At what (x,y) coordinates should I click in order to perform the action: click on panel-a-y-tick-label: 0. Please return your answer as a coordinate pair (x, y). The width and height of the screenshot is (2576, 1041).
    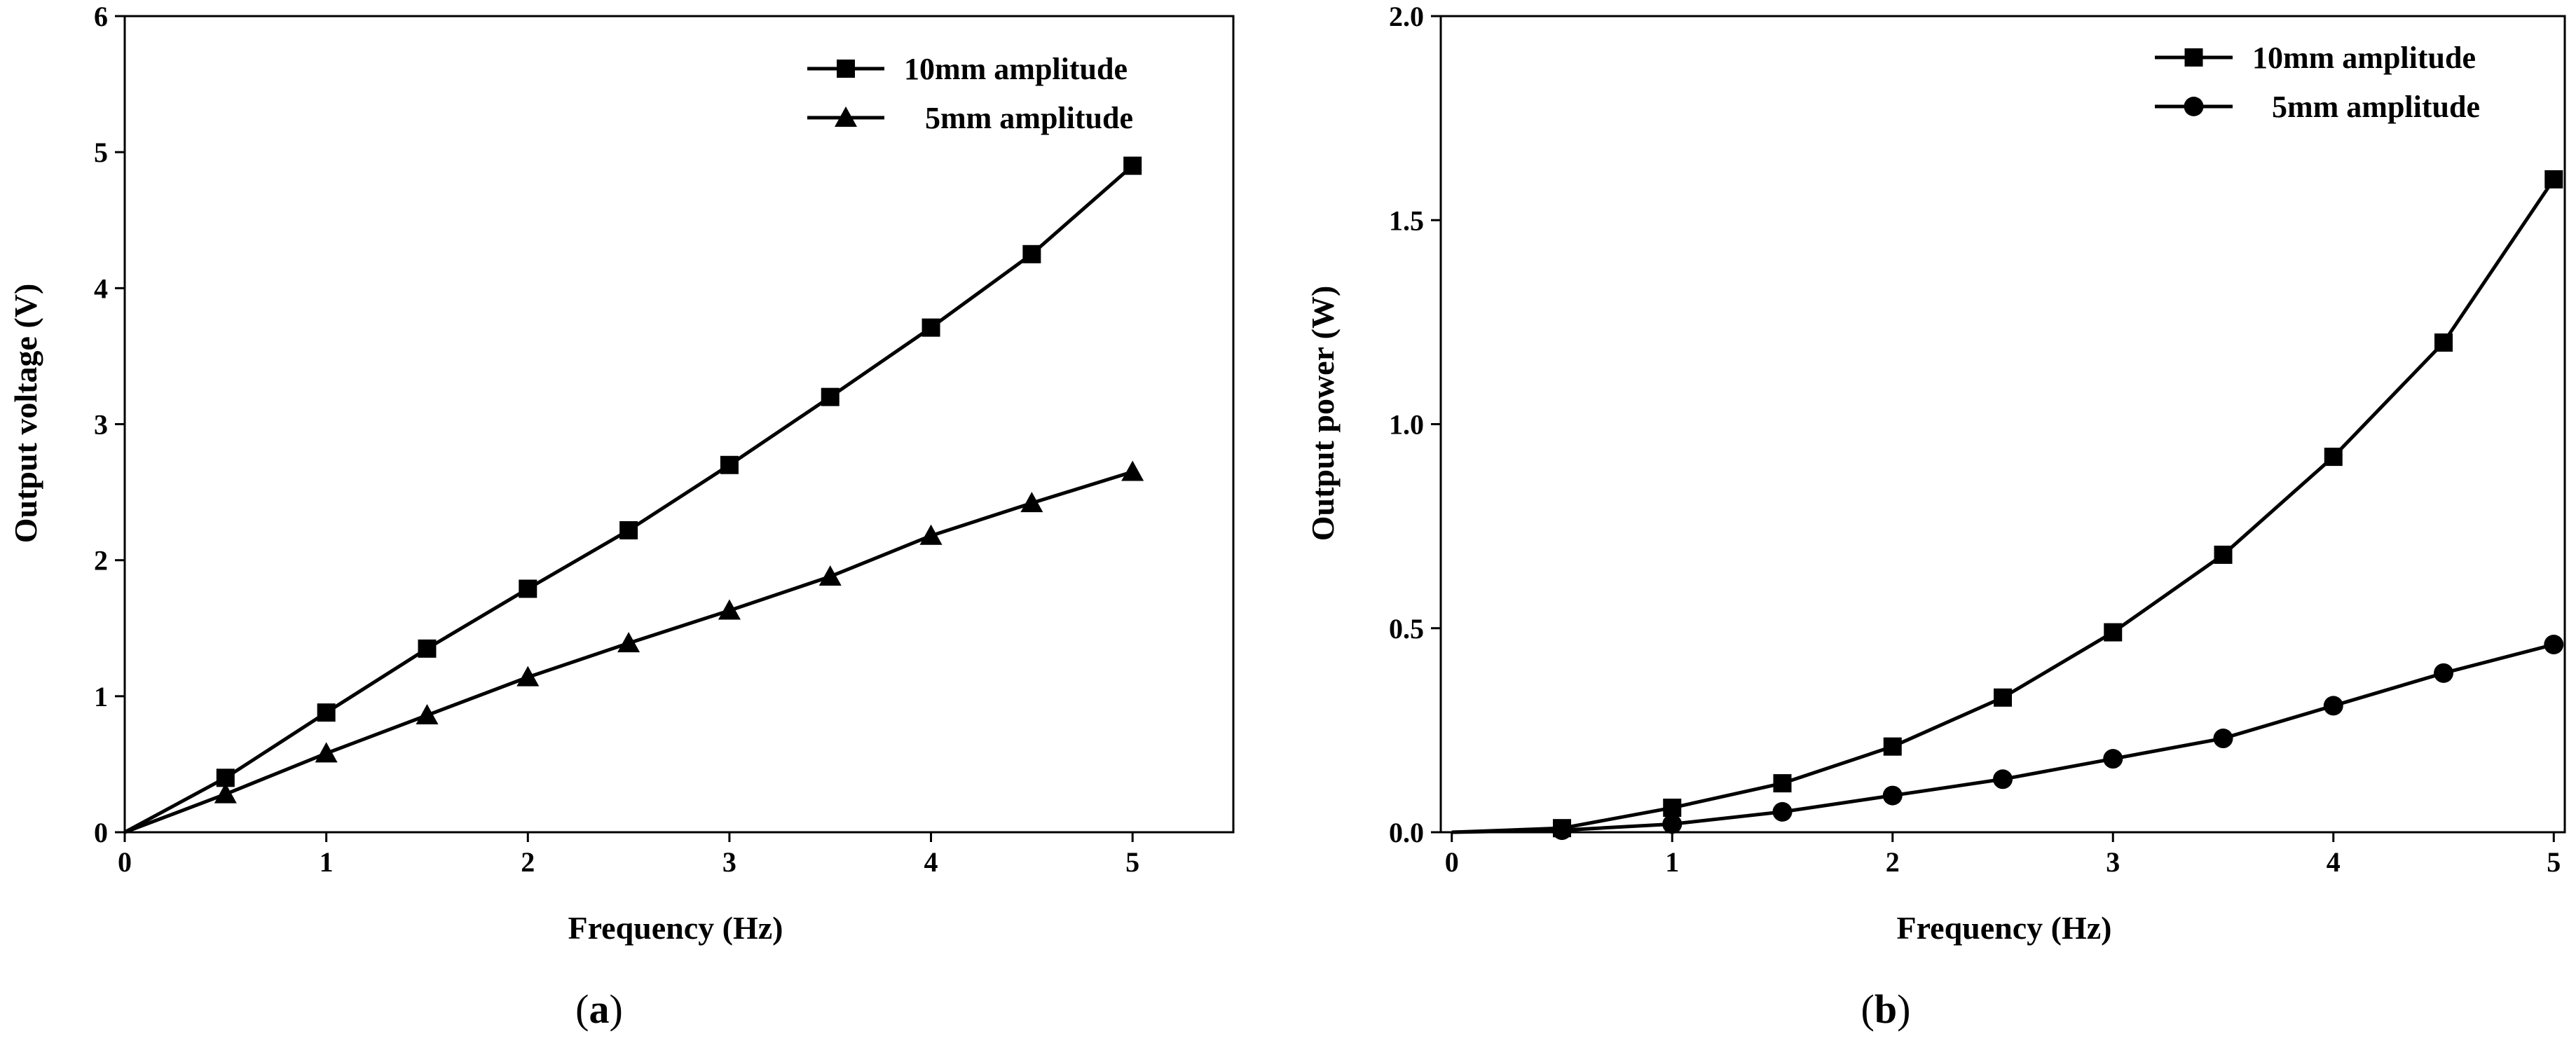
    Looking at the image, I should click on (101, 833).